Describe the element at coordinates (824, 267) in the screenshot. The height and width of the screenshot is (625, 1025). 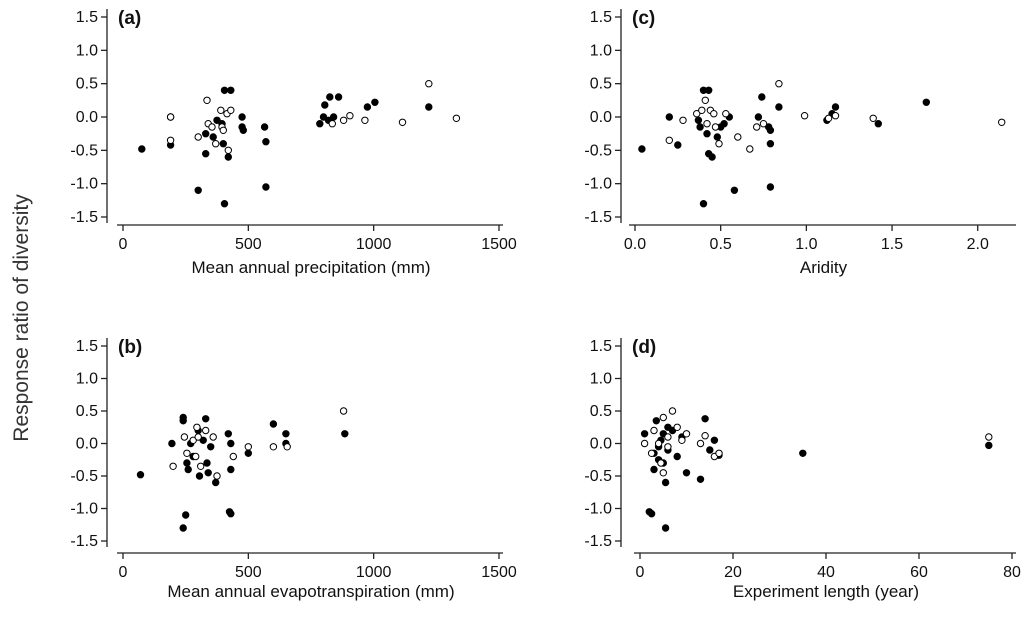
I see `x-axis-label: Aridity` at that location.